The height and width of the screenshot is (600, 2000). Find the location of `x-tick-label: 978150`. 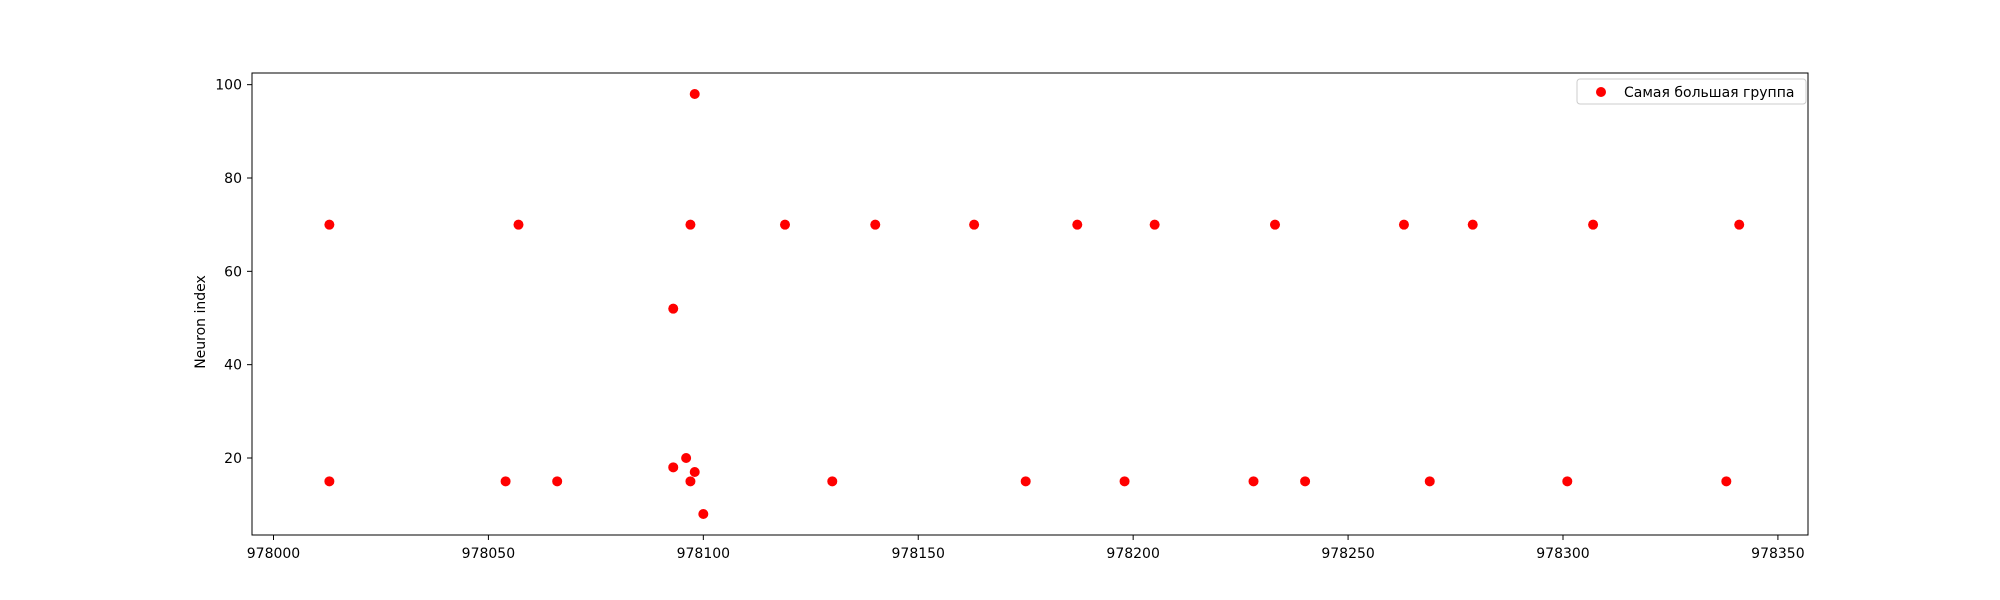

x-tick-label: 978150 is located at coordinates (918, 554).